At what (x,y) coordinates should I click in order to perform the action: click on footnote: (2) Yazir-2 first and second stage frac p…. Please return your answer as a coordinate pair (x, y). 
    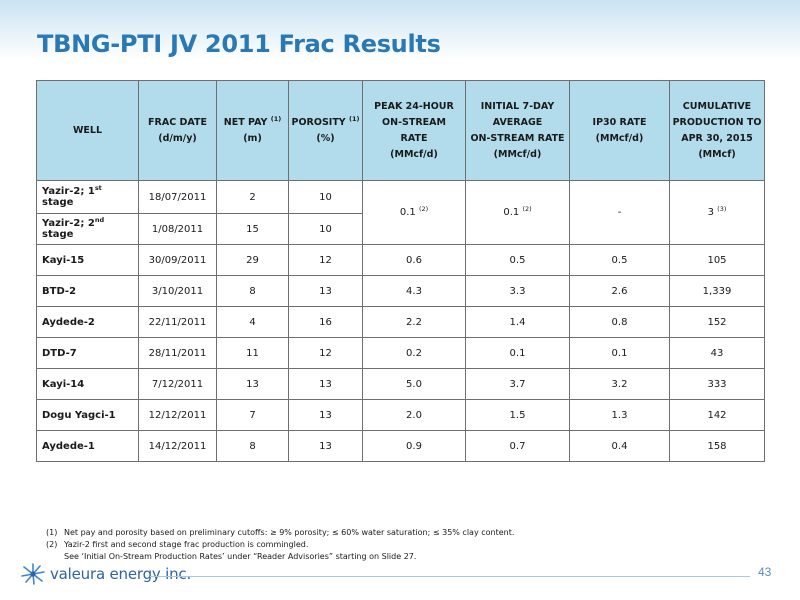
    Looking at the image, I should click on (177, 544).